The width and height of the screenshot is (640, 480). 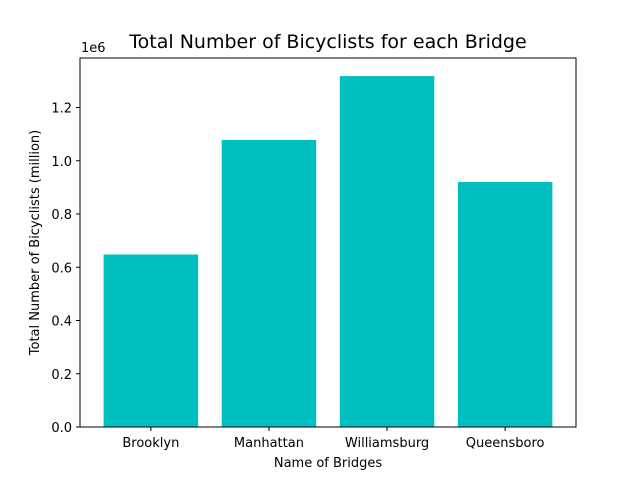 I want to click on x-tick-label: Queensboro, so click(x=505, y=443).